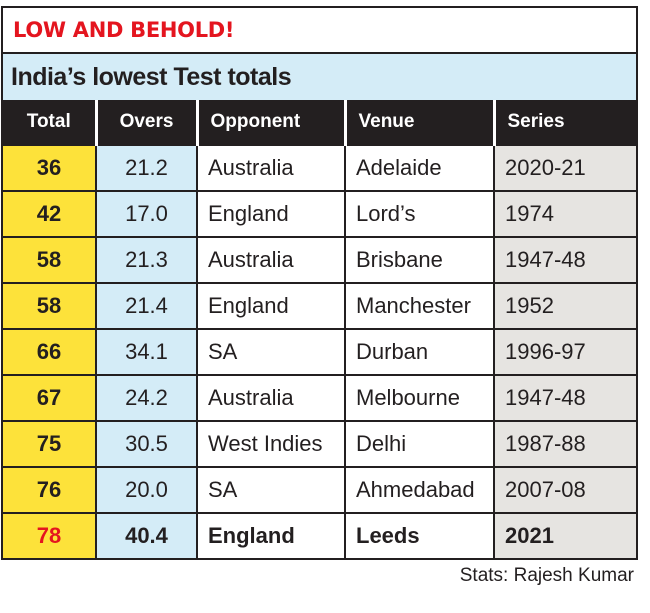 The image size is (650, 613). What do you see at coordinates (49, 351) in the screenshot?
I see `cell-total: 66` at bounding box center [49, 351].